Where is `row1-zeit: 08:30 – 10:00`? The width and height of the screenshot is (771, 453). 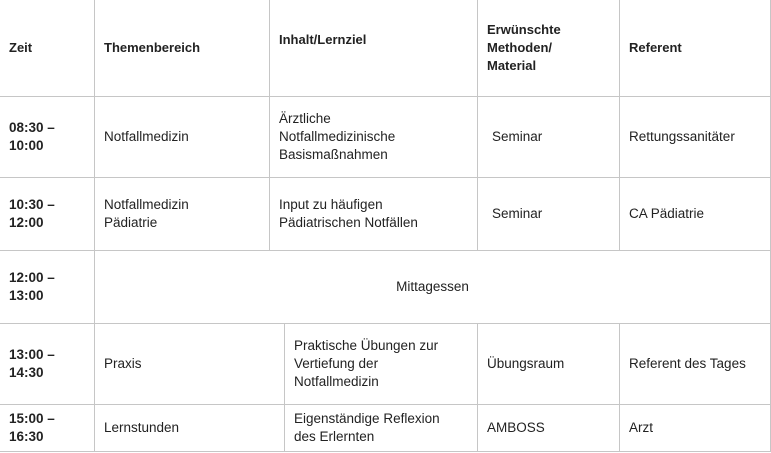 row1-zeit: 08:30 – 10:00 is located at coordinates (47, 137).